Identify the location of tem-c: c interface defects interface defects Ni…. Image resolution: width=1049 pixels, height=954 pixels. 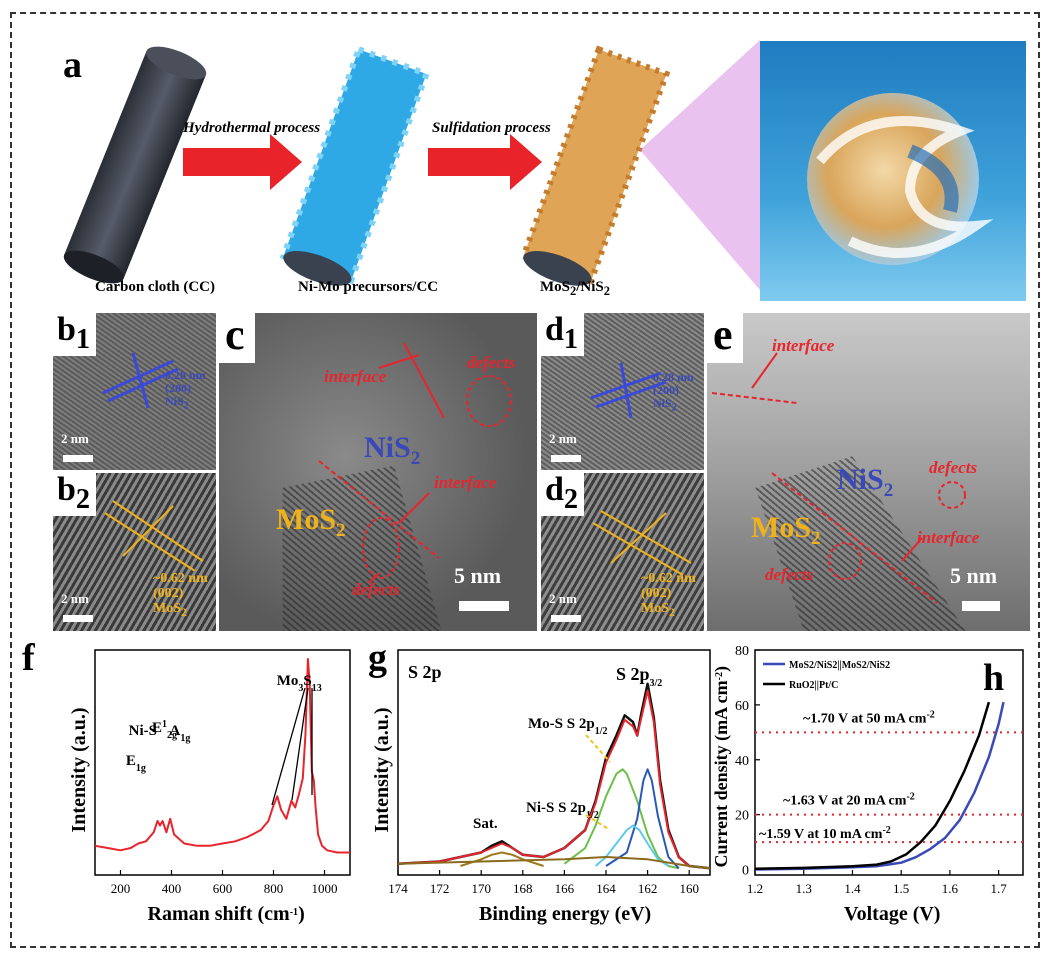
(378, 472).